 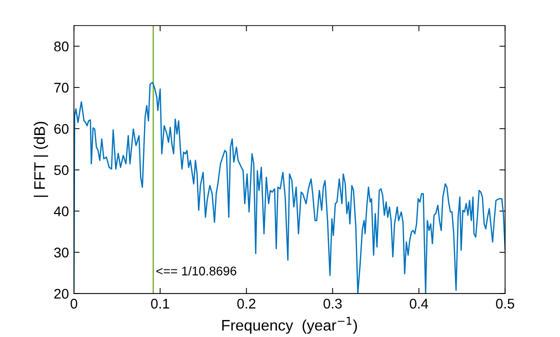 I want to click on x-tick-label: 0.4, so click(x=419, y=303).